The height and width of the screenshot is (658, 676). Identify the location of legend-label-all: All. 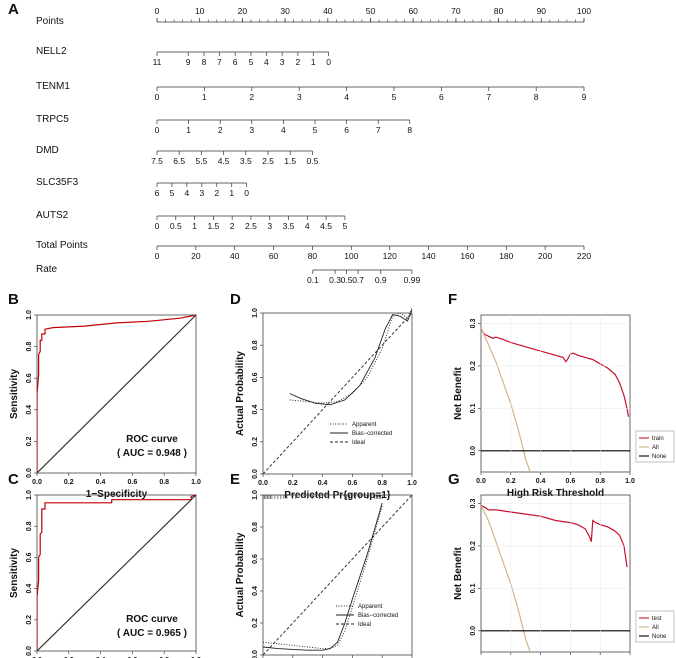
(655, 628).